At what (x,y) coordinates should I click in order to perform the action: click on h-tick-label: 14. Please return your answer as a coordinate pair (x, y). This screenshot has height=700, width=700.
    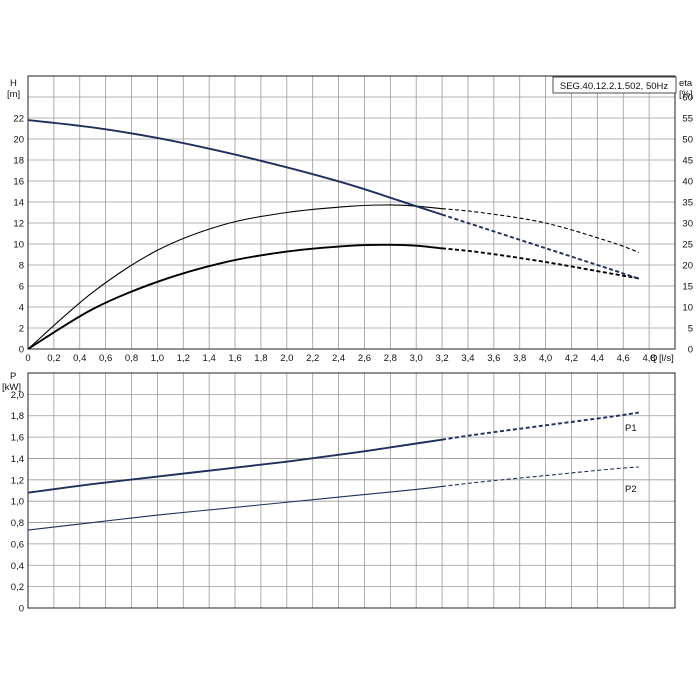
    Looking at the image, I should click on (18, 203).